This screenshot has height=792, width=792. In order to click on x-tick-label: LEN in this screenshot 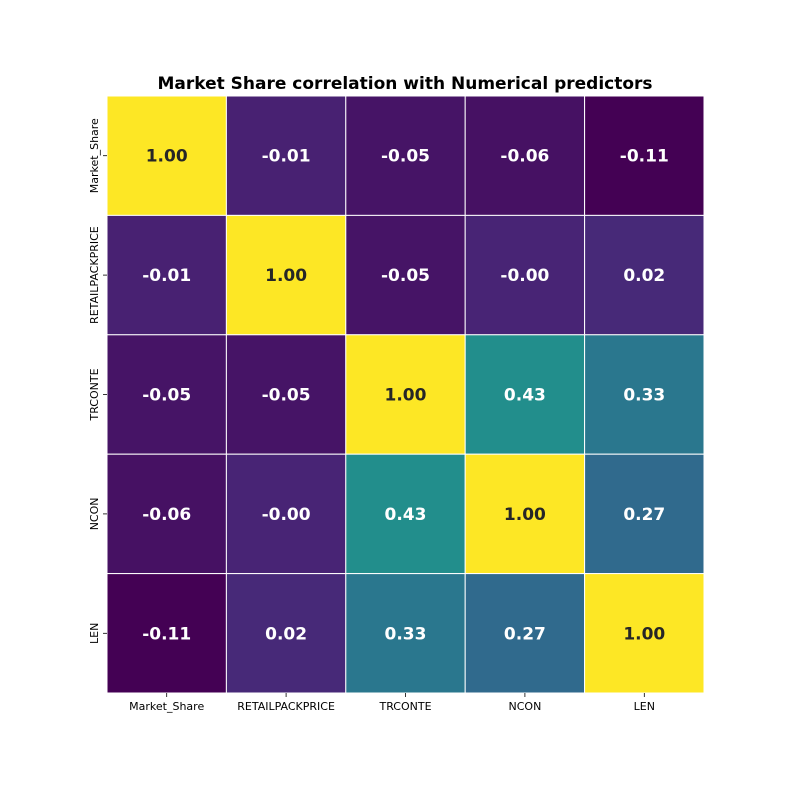, I will do `click(644, 706)`.